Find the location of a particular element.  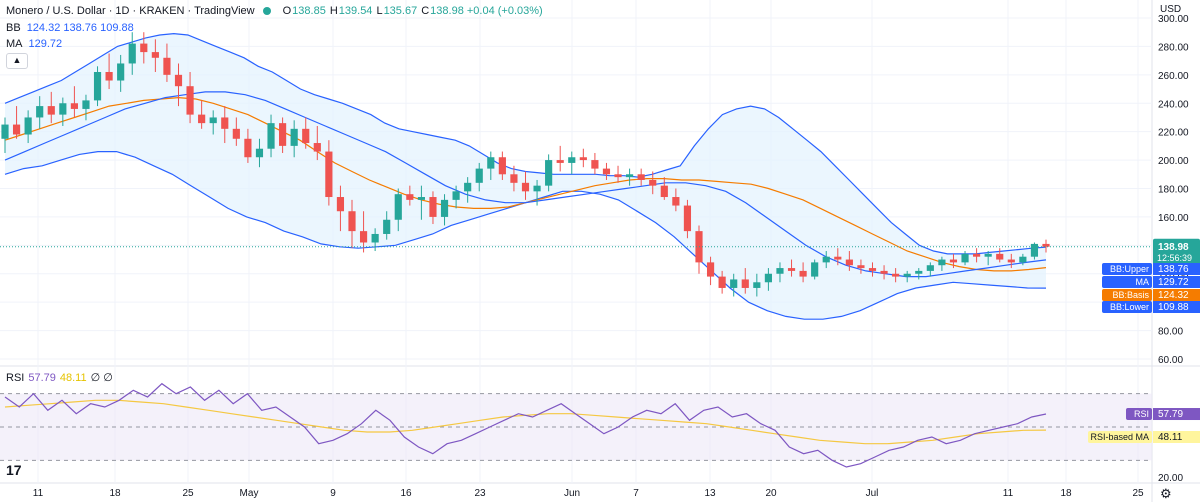

rsi-value-badge is located at coordinates (1176, 414).